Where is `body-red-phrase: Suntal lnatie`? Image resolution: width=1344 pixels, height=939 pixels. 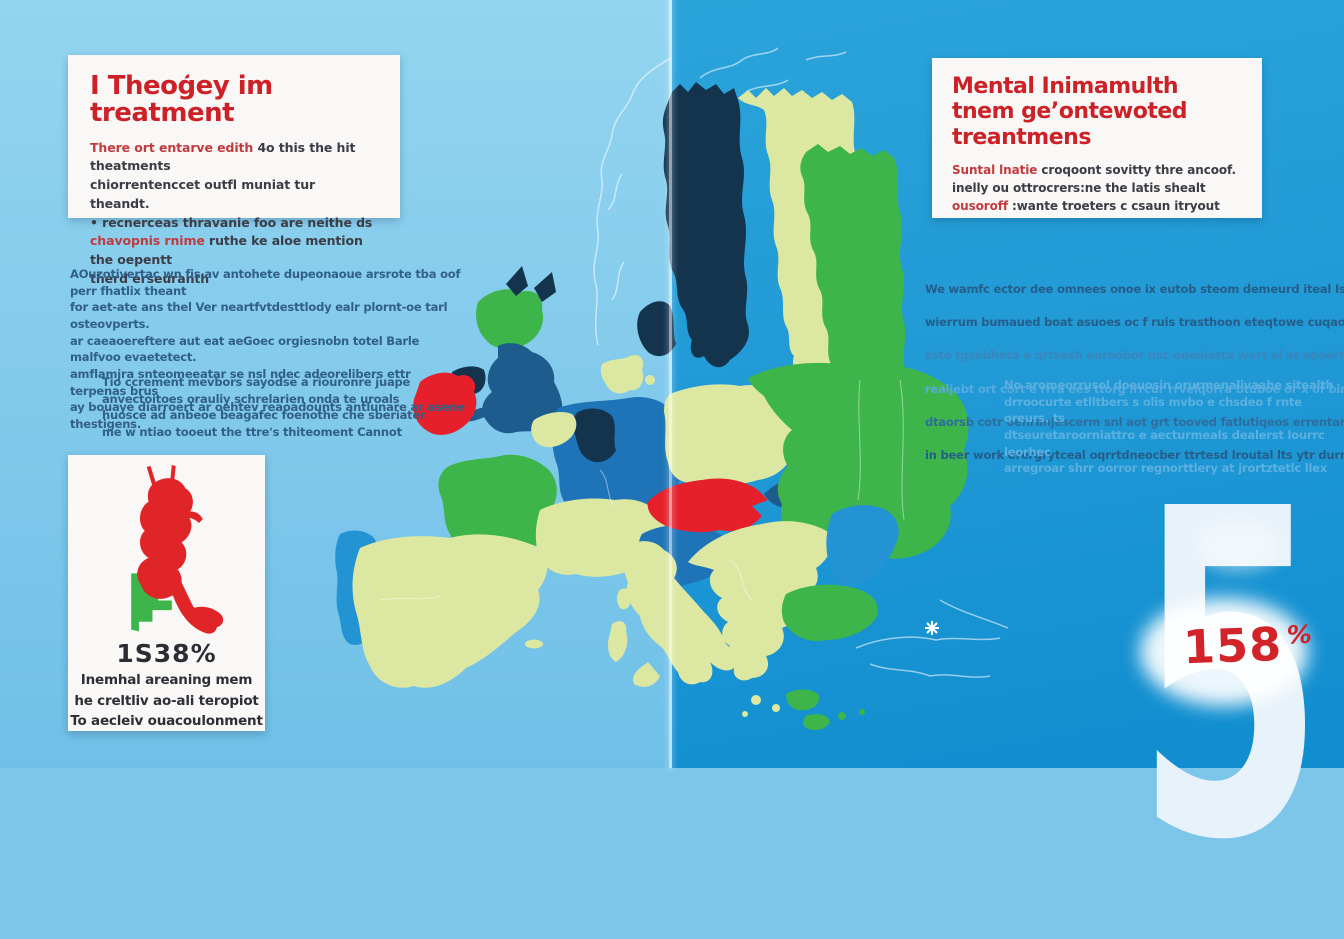 body-red-phrase: Suntal lnatie is located at coordinates (995, 169).